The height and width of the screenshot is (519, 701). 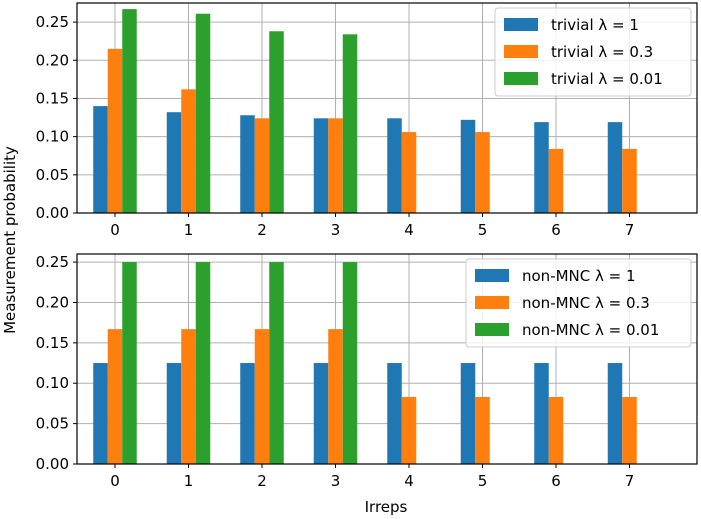 What do you see at coordinates (174, 162) in the screenshot?
I see `bar-1-s0-c1` at bounding box center [174, 162].